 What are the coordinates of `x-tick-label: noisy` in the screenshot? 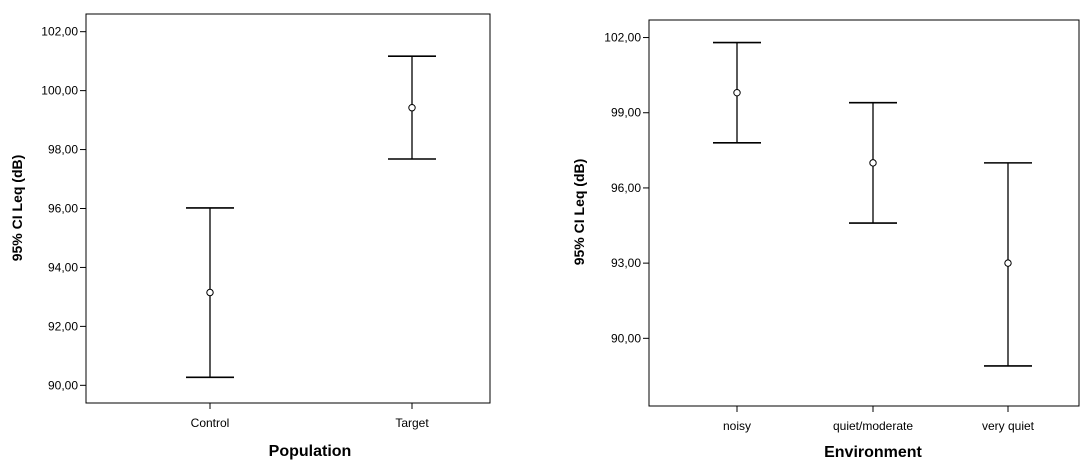 It's located at (737, 426).